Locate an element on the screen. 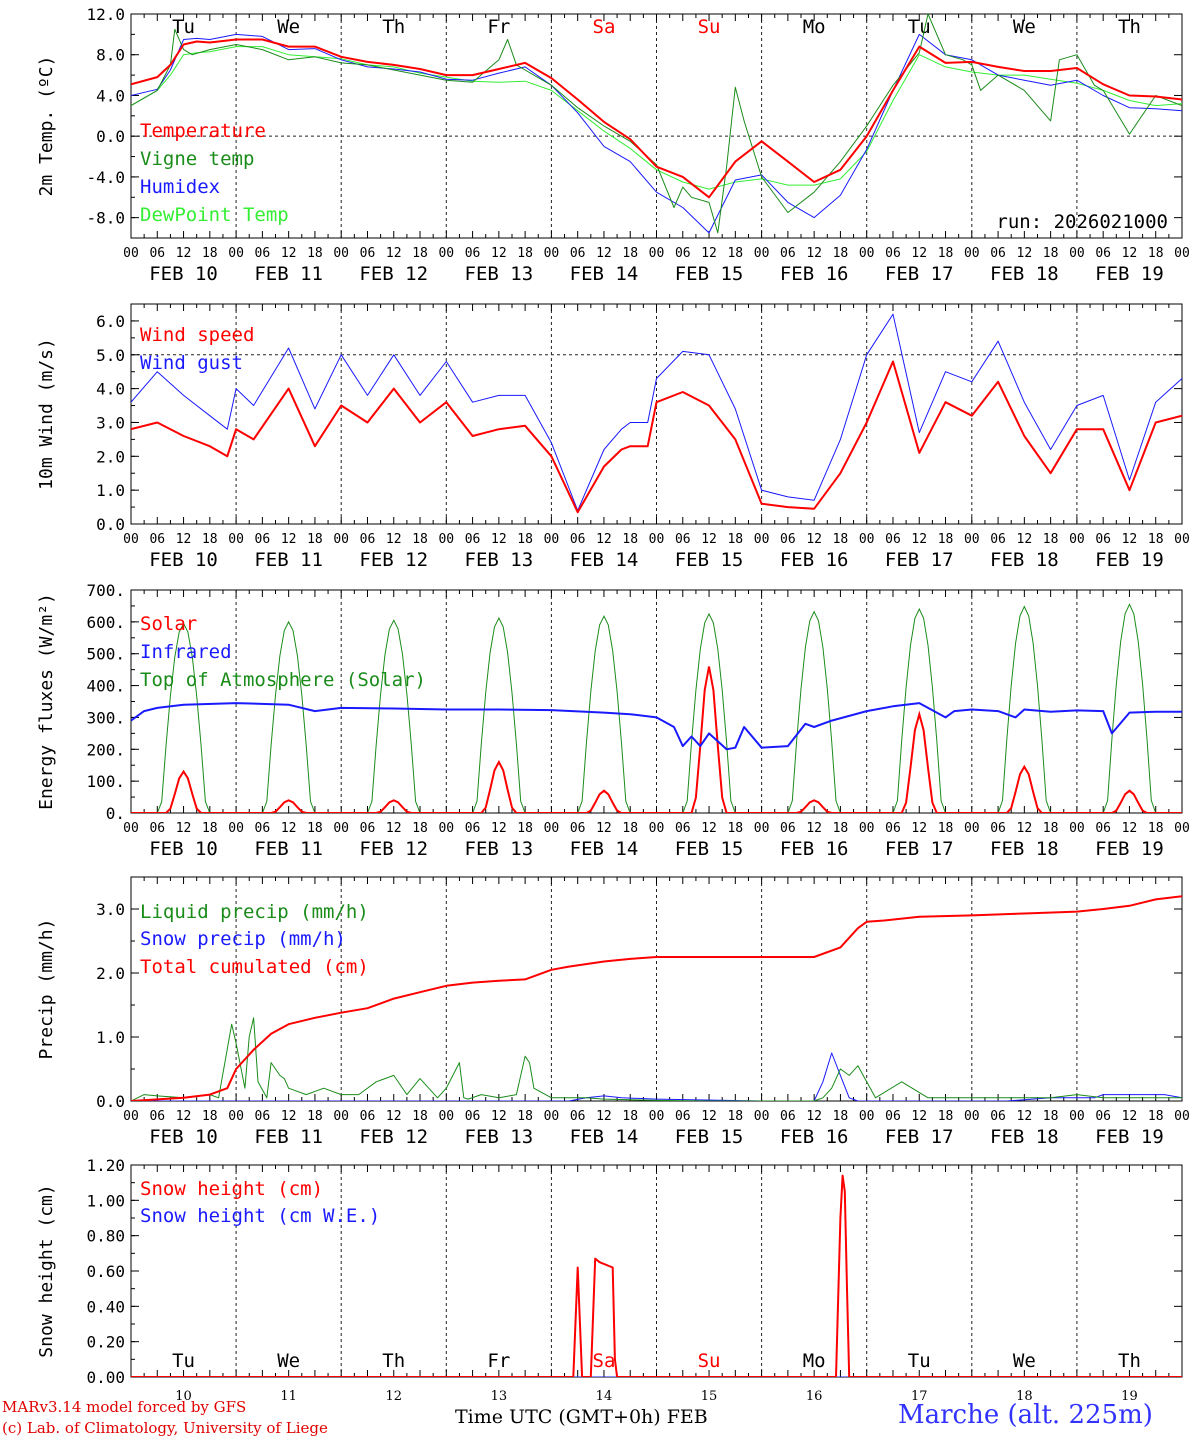 This screenshot has height=1440, width=1194. energy-legend-entry: Solar is located at coordinates (168, 624).